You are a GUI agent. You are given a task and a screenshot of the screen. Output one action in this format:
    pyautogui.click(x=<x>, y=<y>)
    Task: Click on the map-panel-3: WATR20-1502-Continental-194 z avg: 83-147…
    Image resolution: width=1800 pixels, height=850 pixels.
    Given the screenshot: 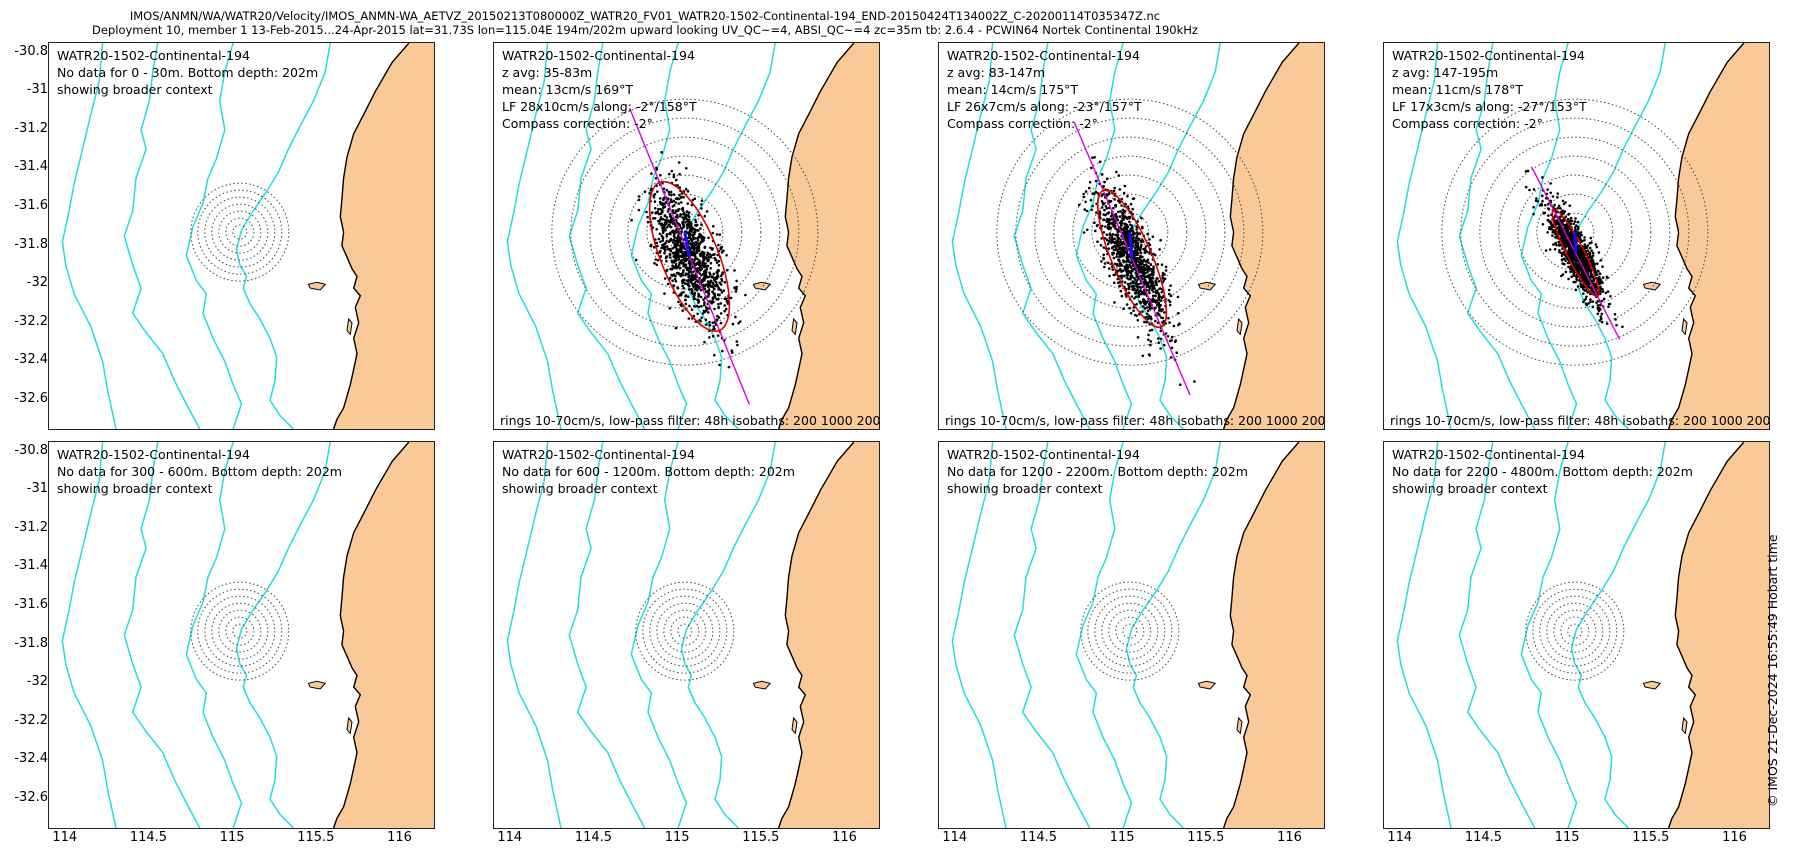 What is the action you would take?
    pyautogui.click(x=1131, y=236)
    